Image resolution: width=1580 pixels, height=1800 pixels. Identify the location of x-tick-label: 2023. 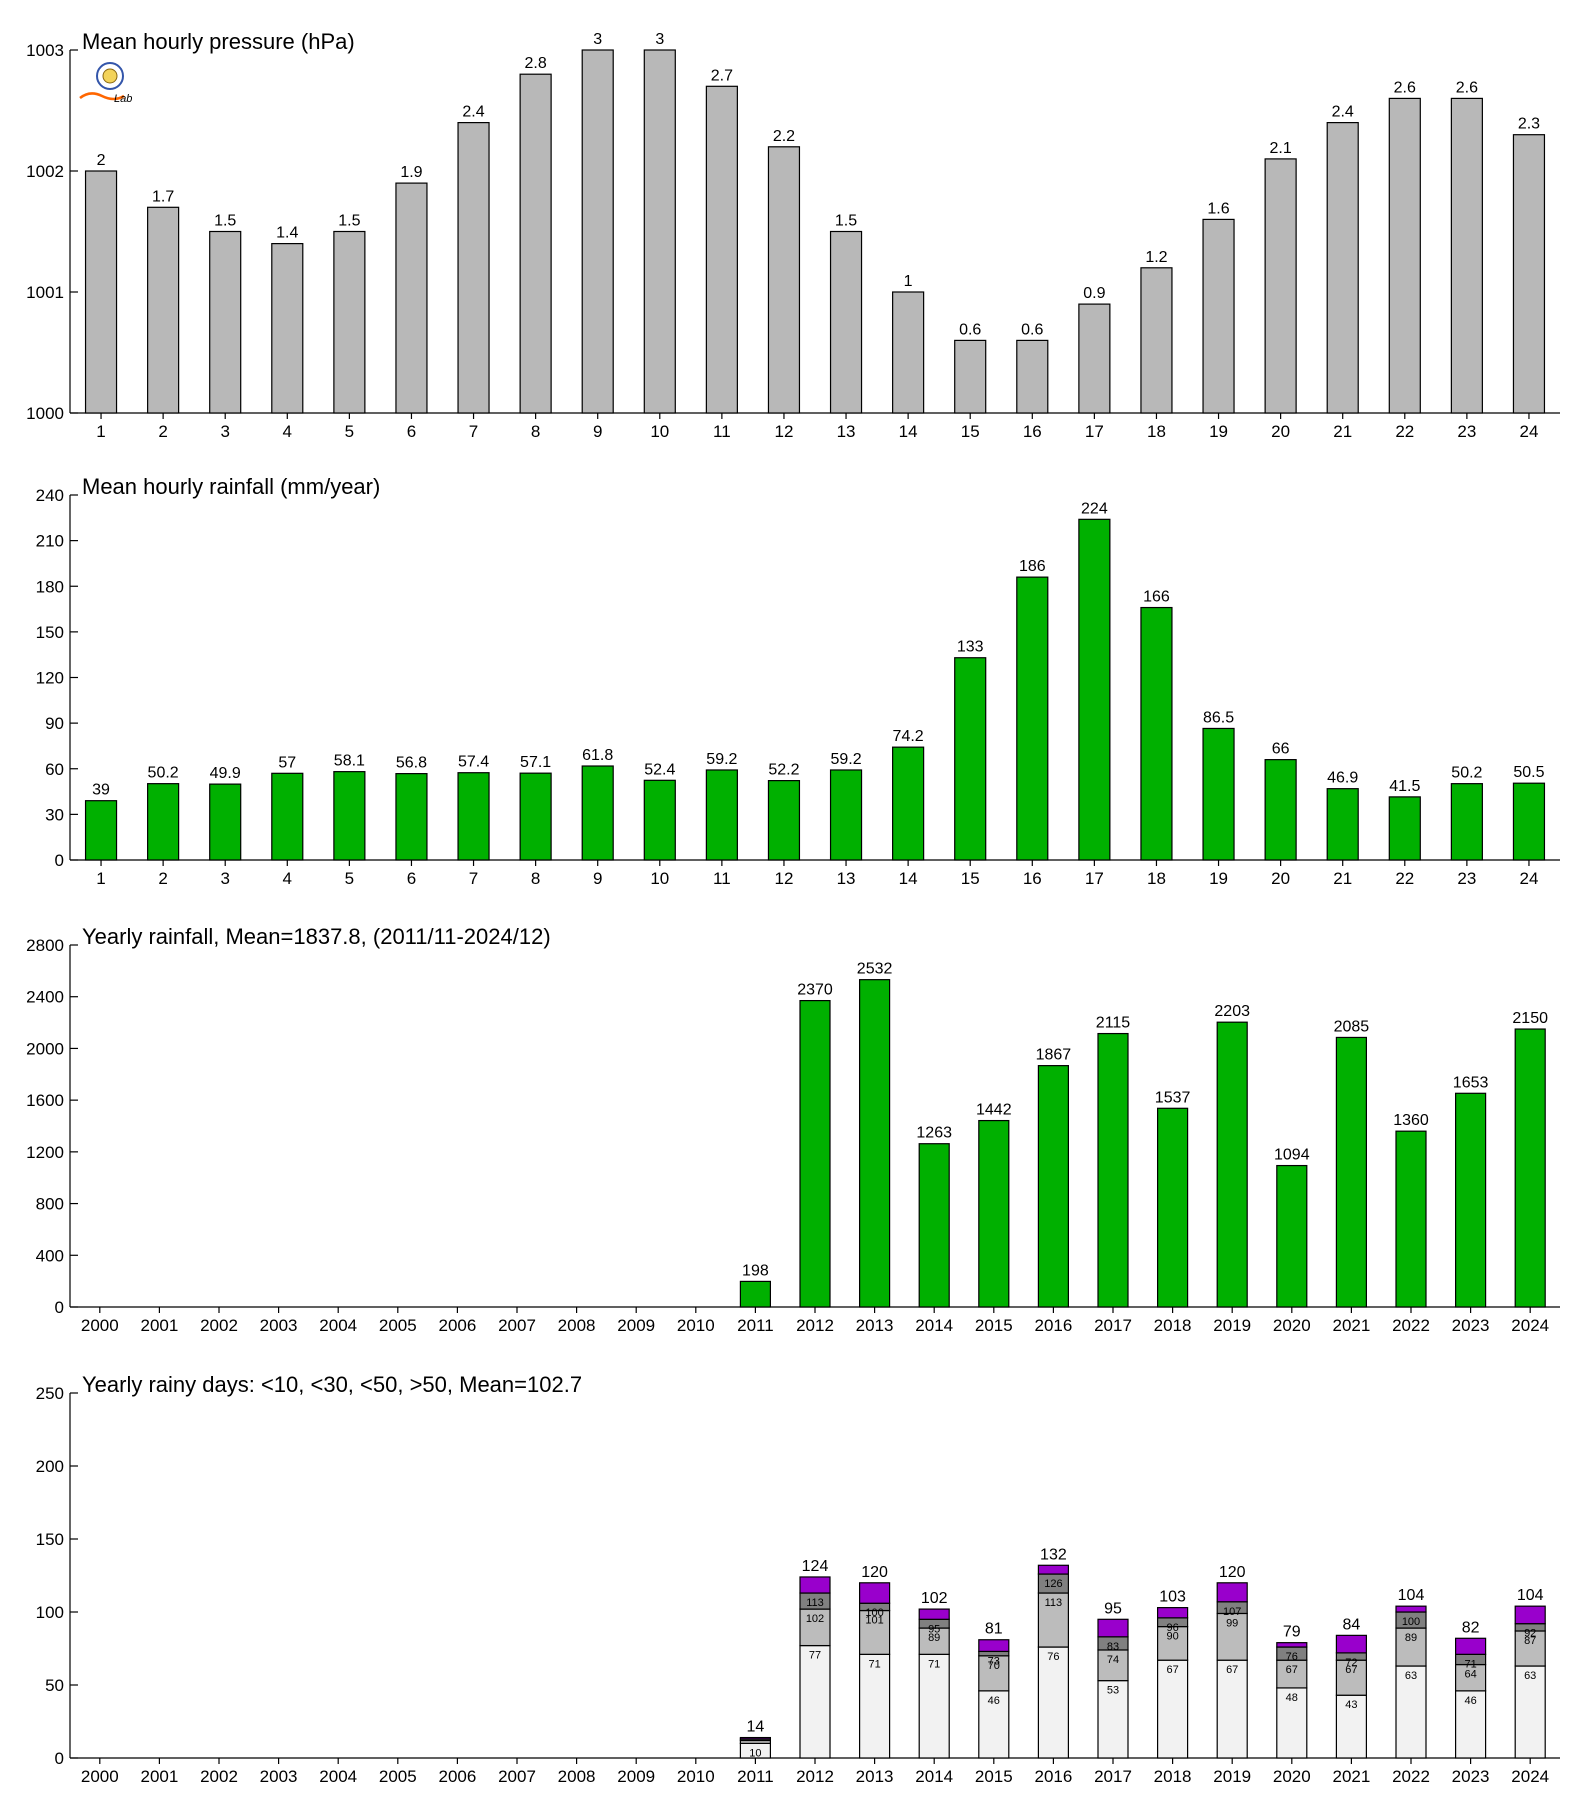
(1471, 1776).